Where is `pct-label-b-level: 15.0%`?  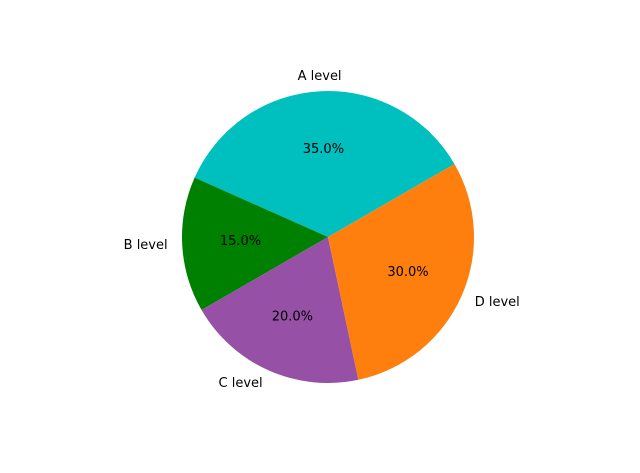 pct-label-b-level: 15.0% is located at coordinates (240, 241).